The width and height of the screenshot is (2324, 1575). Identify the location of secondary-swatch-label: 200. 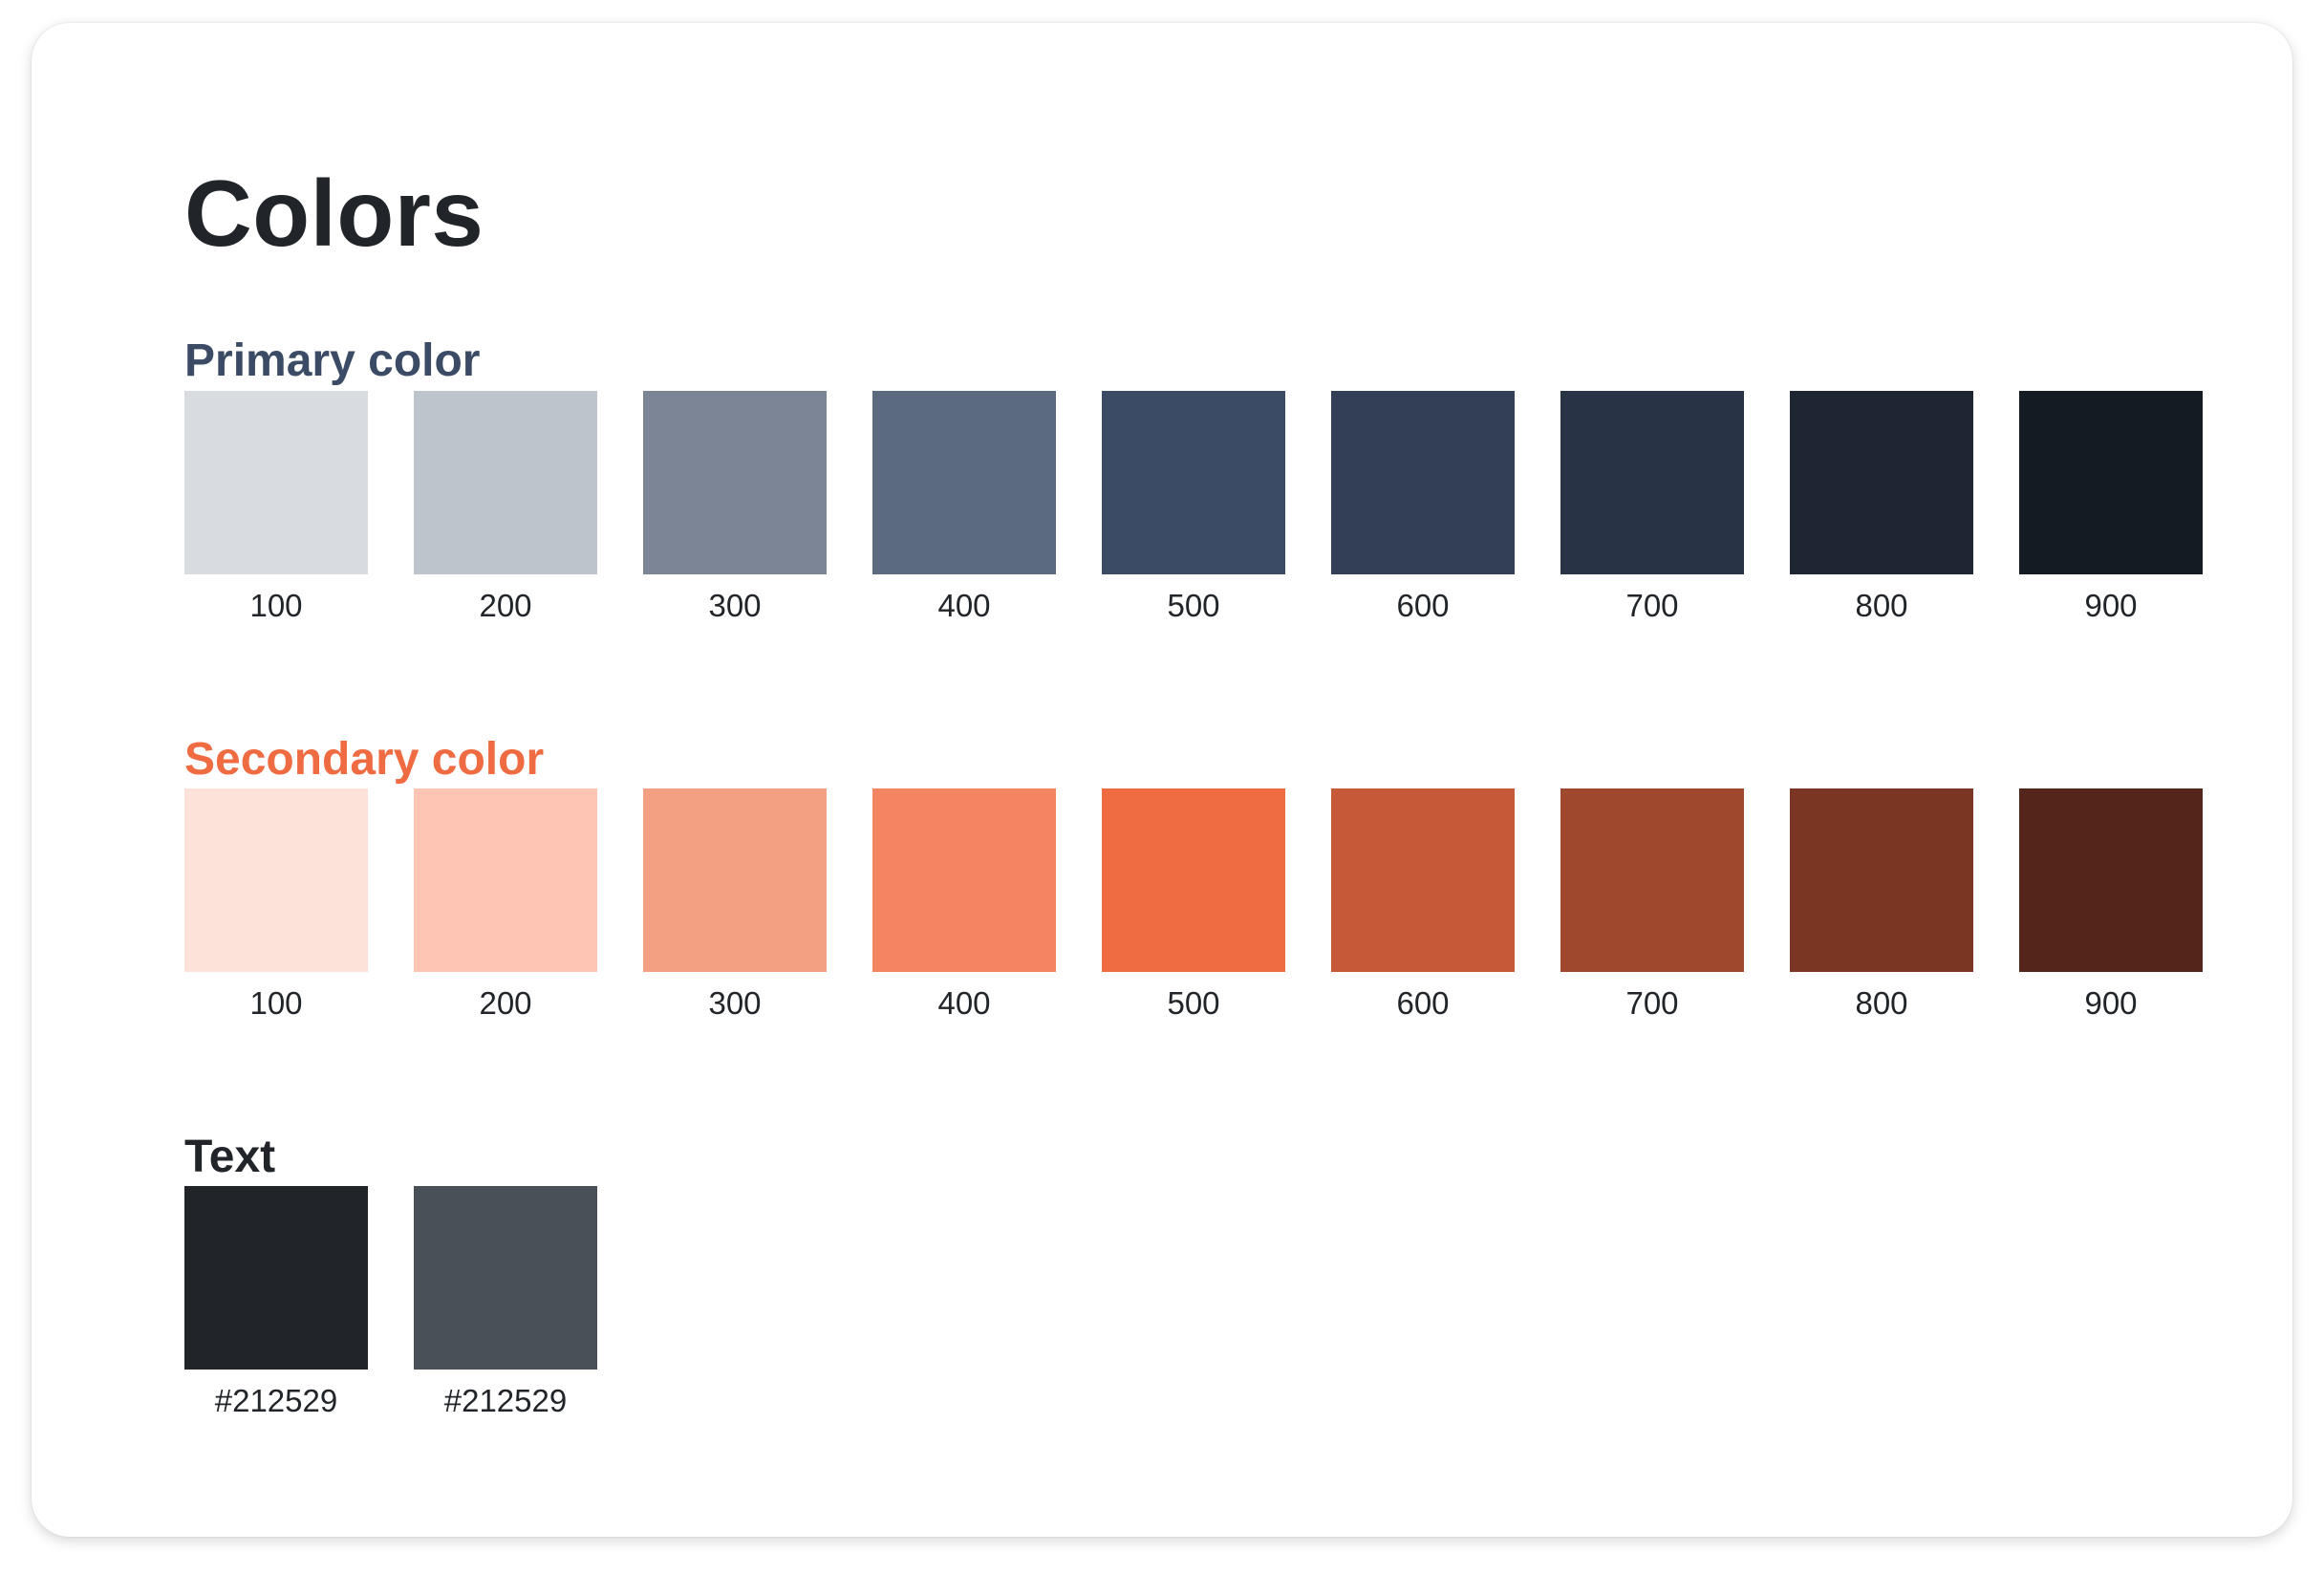
(506, 1003).